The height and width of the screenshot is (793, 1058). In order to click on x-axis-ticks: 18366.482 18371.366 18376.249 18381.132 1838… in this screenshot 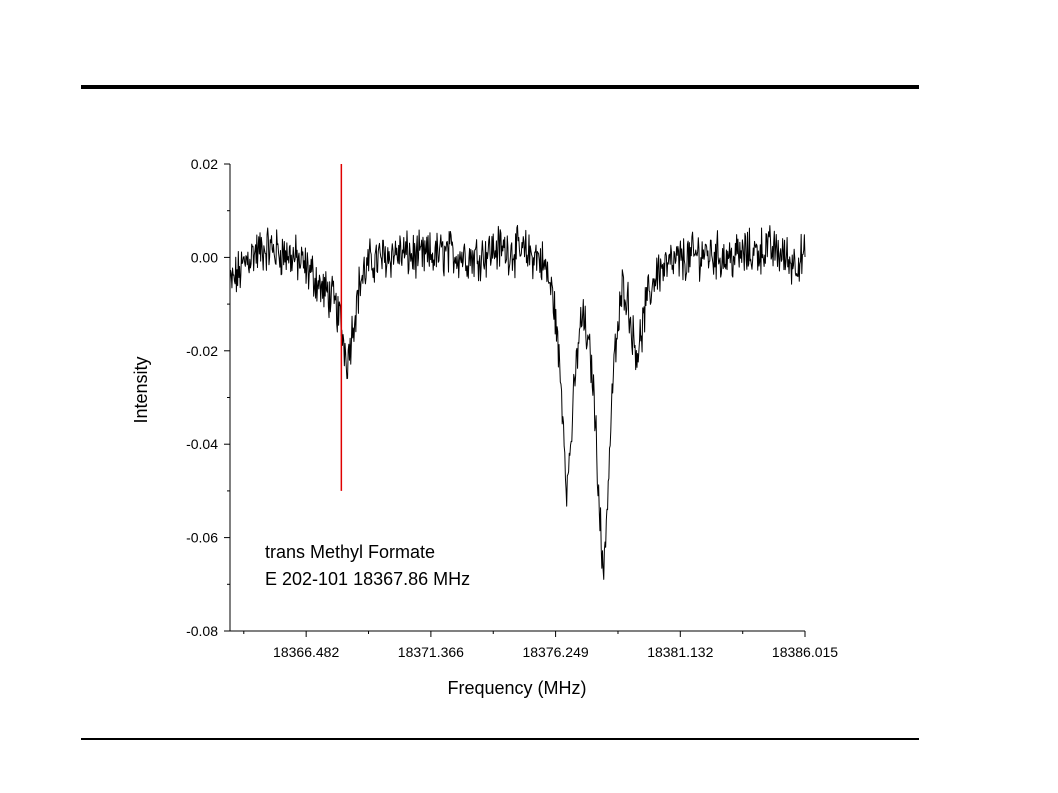, I will do `click(540, 645)`.